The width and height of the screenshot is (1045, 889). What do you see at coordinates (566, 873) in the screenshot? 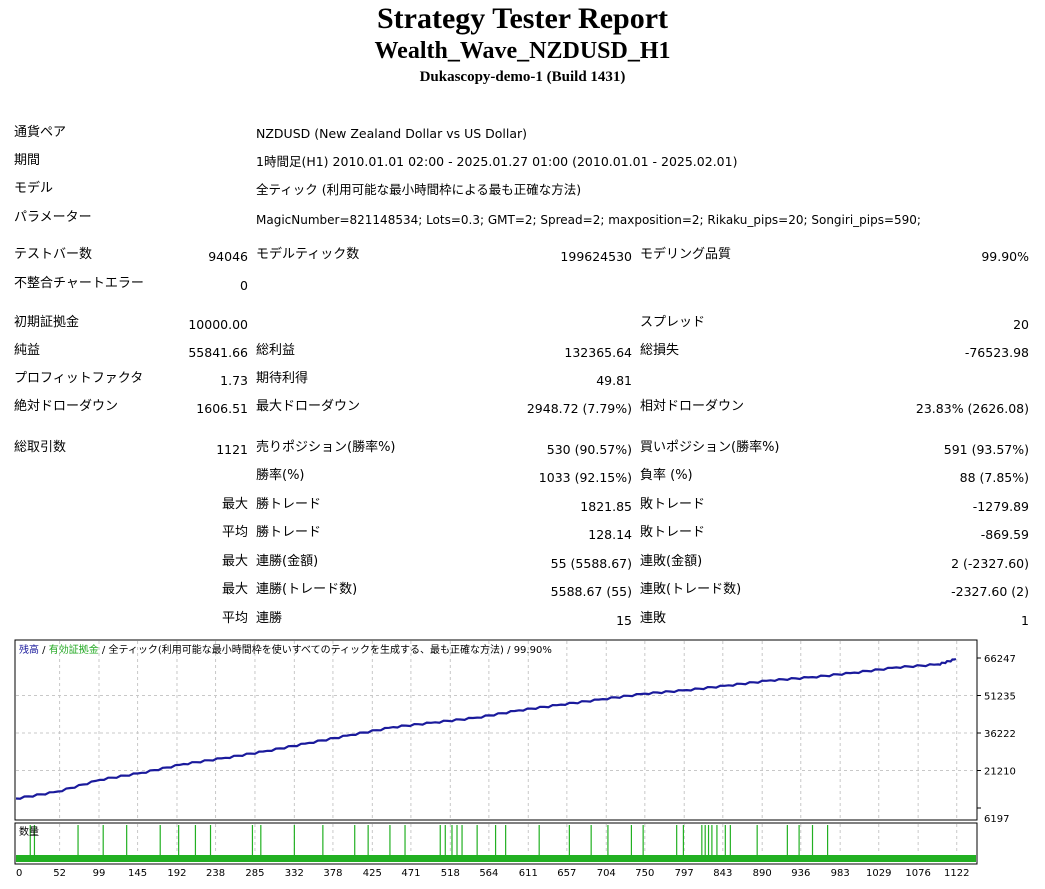
I see `x-tick-label: 657` at bounding box center [566, 873].